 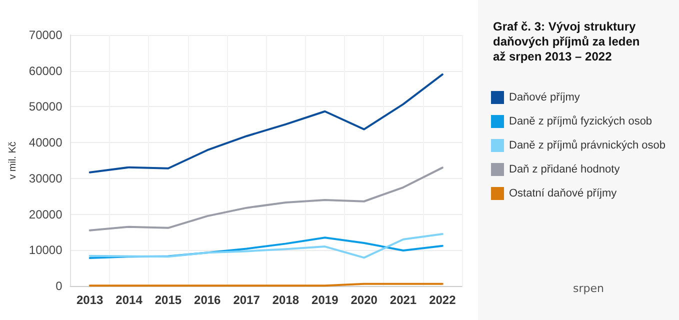 I want to click on legend-label: Daňové příjmy, so click(x=544, y=98).